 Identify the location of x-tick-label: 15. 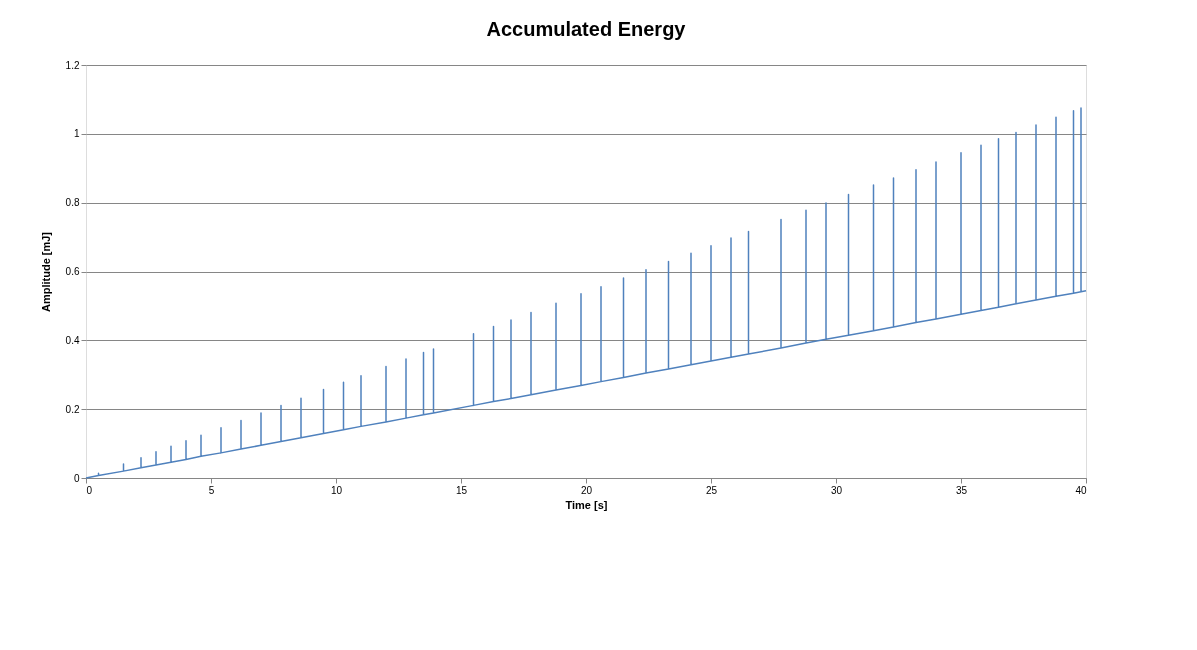
(461, 490).